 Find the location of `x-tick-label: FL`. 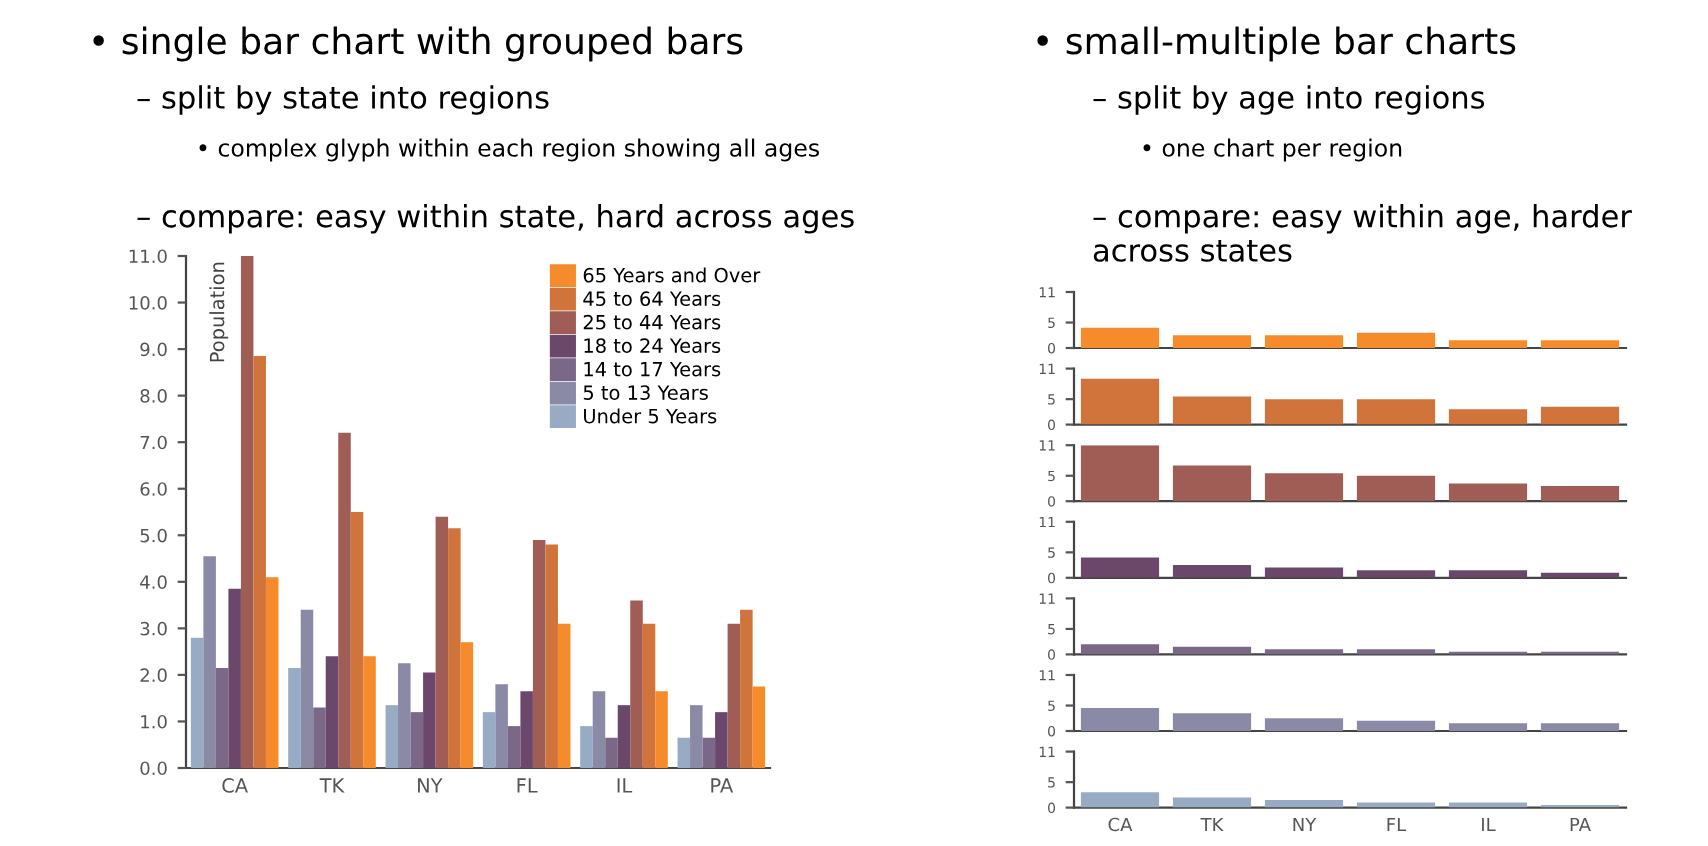

x-tick-label: FL is located at coordinates (527, 785).